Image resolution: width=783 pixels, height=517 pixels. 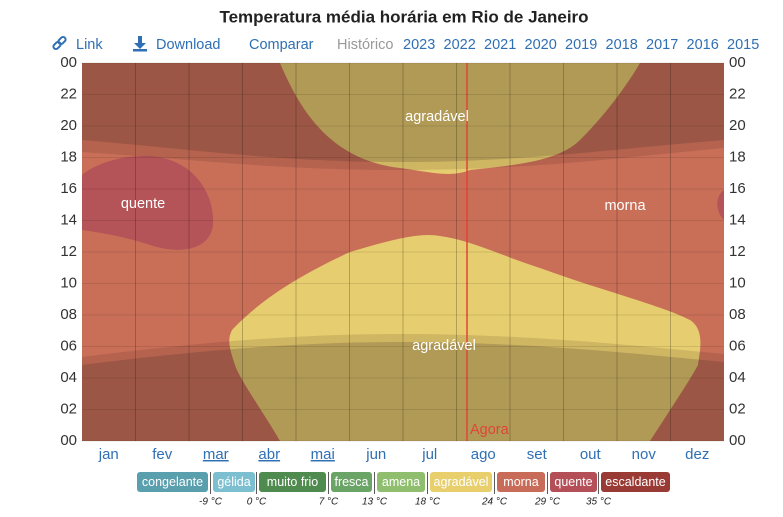 What do you see at coordinates (143, 204) in the screenshot?
I see `region-label: quente` at bounding box center [143, 204].